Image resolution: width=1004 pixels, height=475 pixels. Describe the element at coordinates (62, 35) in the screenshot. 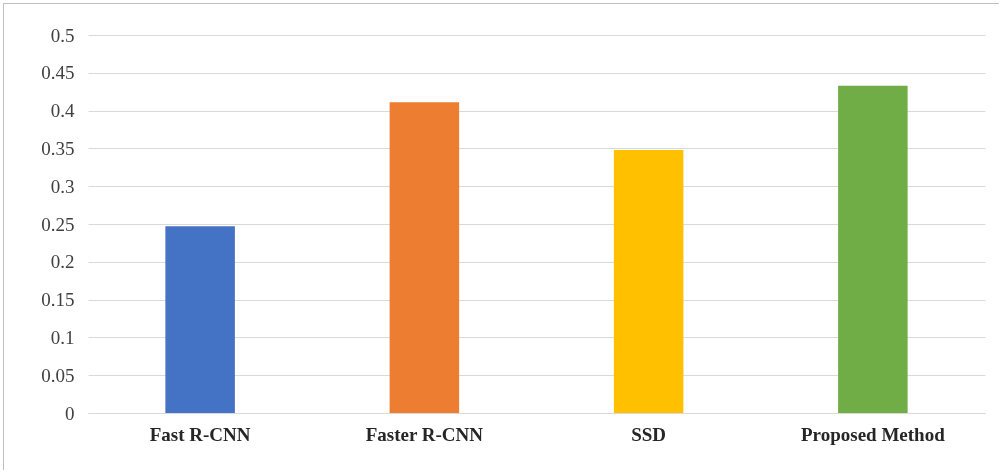

I see `y-tick-label: 0.5` at that location.